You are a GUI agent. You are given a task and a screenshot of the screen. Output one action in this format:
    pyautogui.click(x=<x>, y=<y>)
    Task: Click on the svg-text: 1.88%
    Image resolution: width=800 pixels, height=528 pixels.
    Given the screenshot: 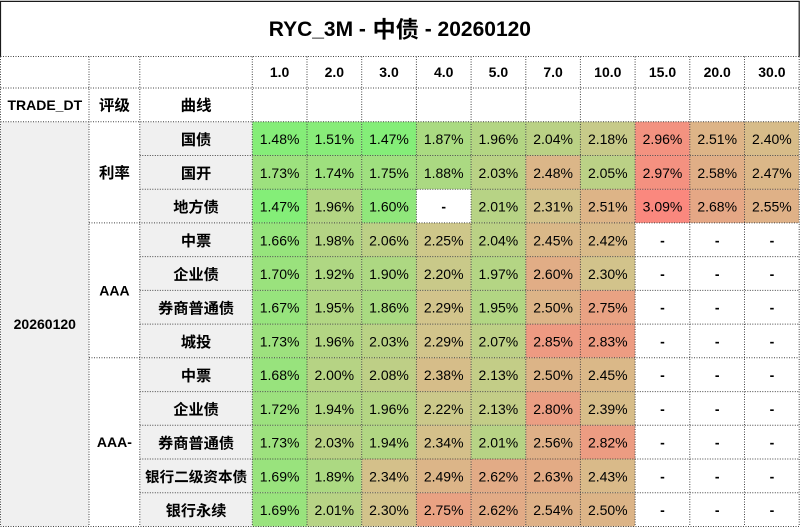 What is the action you would take?
    pyautogui.click(x=444, y=173)
    